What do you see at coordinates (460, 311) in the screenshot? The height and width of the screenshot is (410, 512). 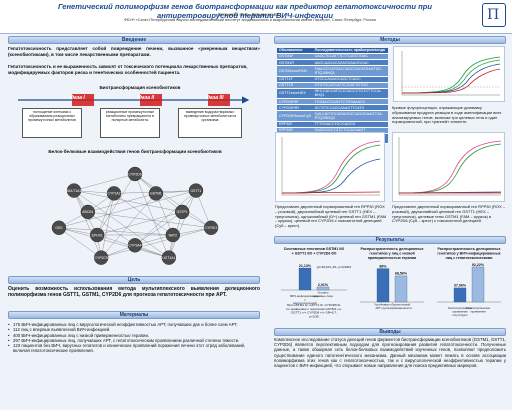 I see `chart-category-label: проявления` at bounding box center [460, 311].